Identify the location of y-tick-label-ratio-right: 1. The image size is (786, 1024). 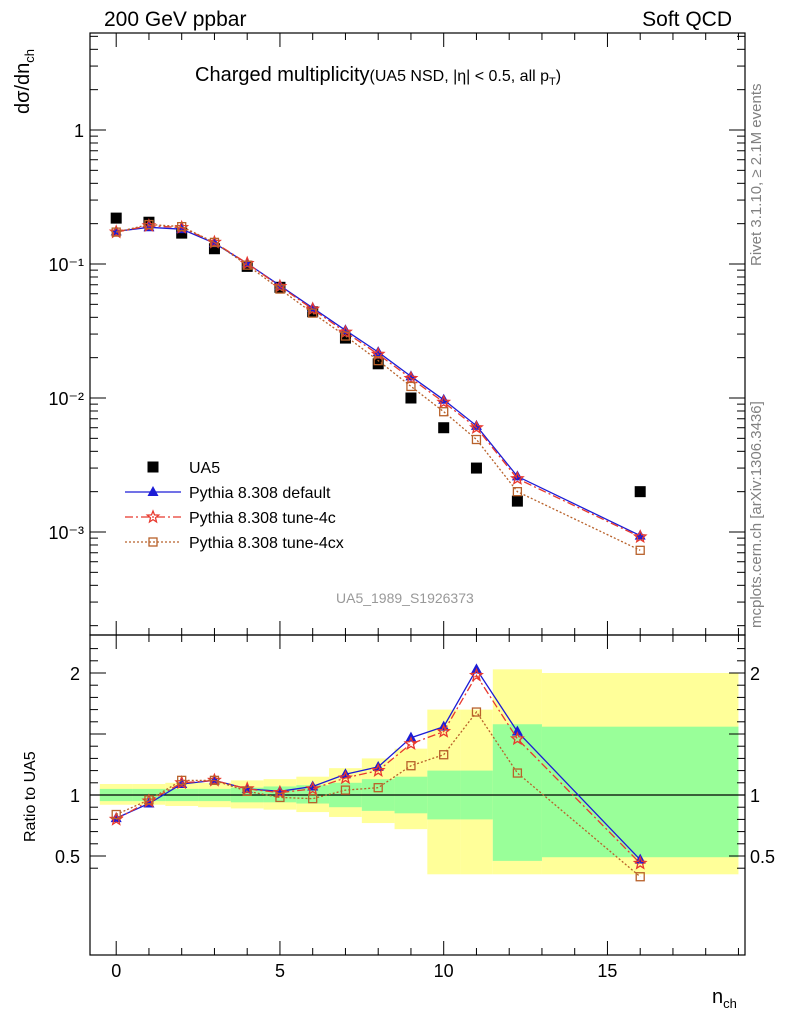
(755, 796).